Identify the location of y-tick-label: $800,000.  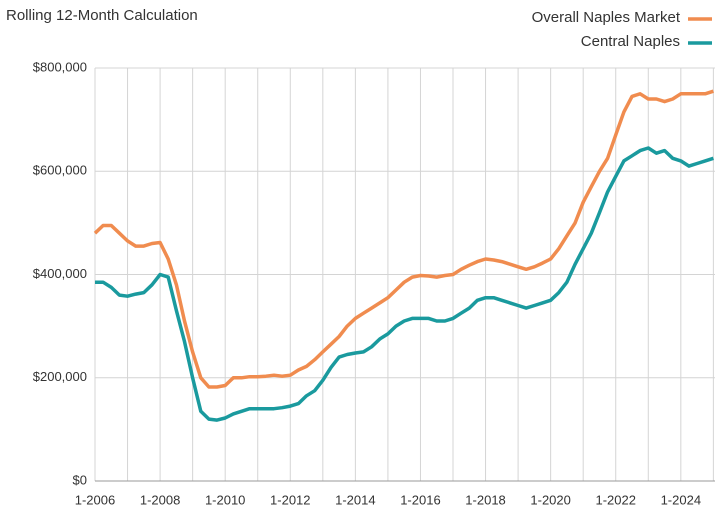
(60, 66).